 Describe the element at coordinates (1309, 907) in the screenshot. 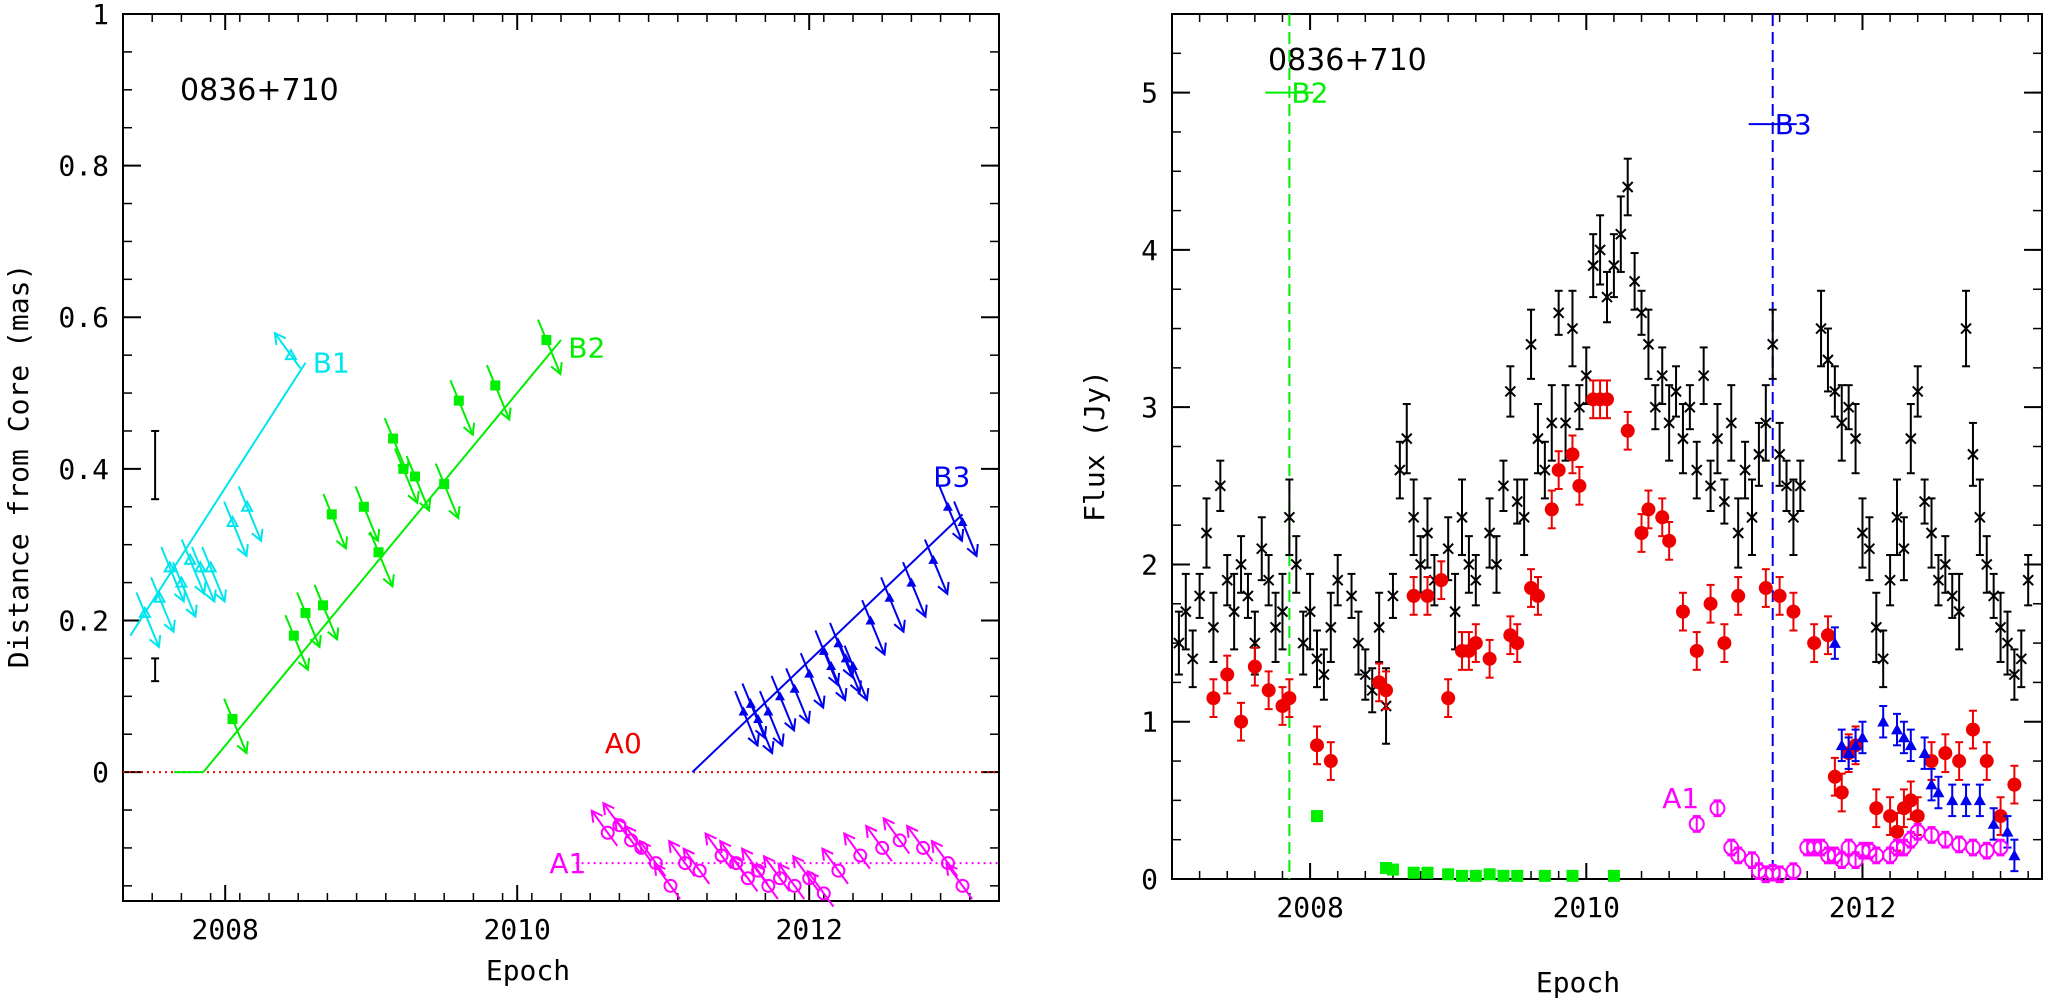

I see `right-xtick-label: 2008` at that location.